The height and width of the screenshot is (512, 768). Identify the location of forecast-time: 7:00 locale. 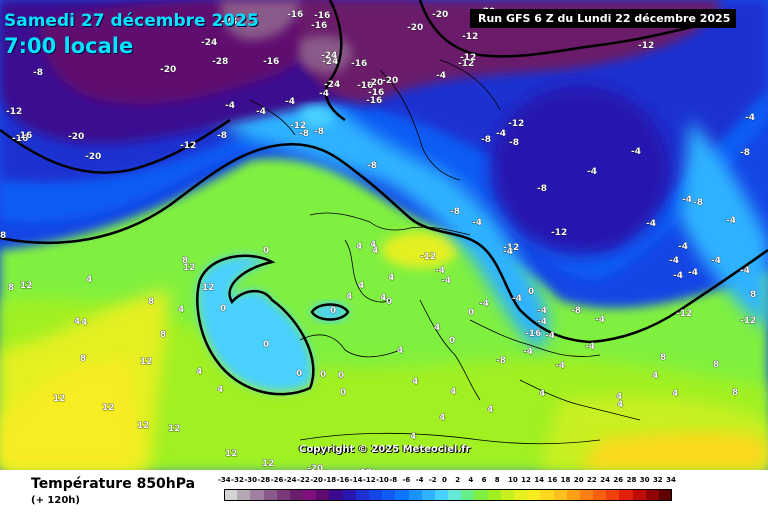
(69, 46).